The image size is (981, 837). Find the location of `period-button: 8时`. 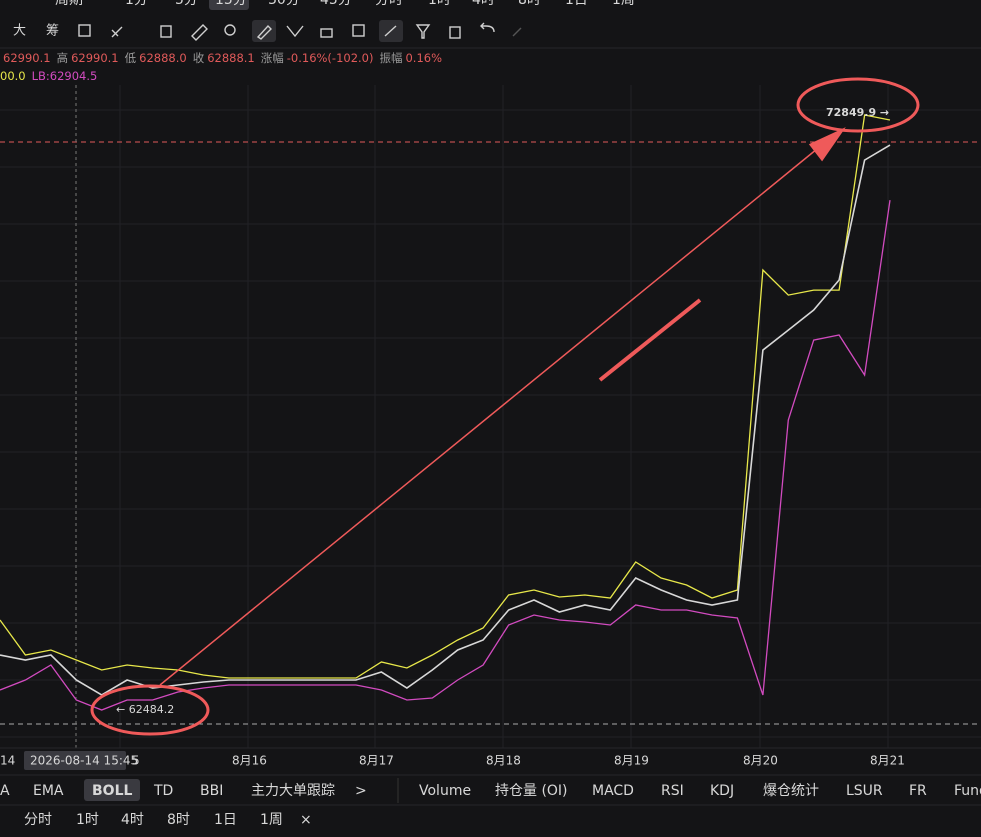

period-button: 8时 is located at coordinates (178, 820).